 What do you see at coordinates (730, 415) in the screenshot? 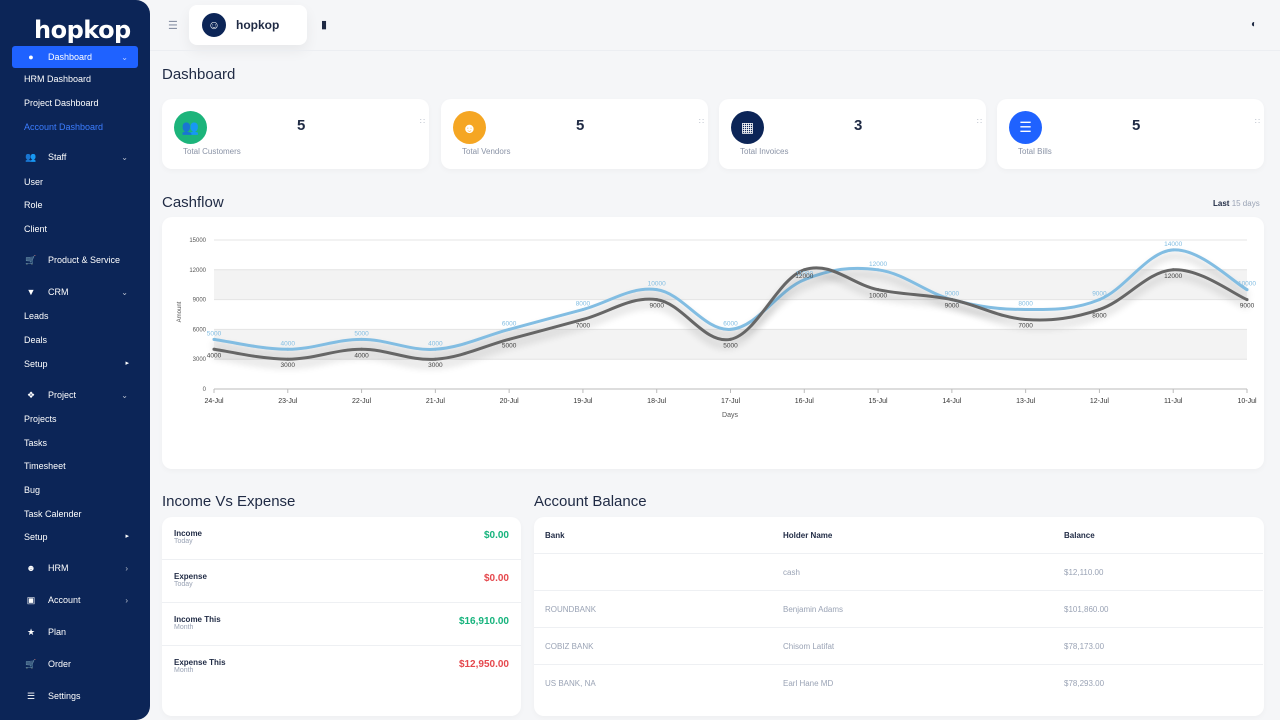
I see `x-axis-label: Days` at bounding box center [730, 415].